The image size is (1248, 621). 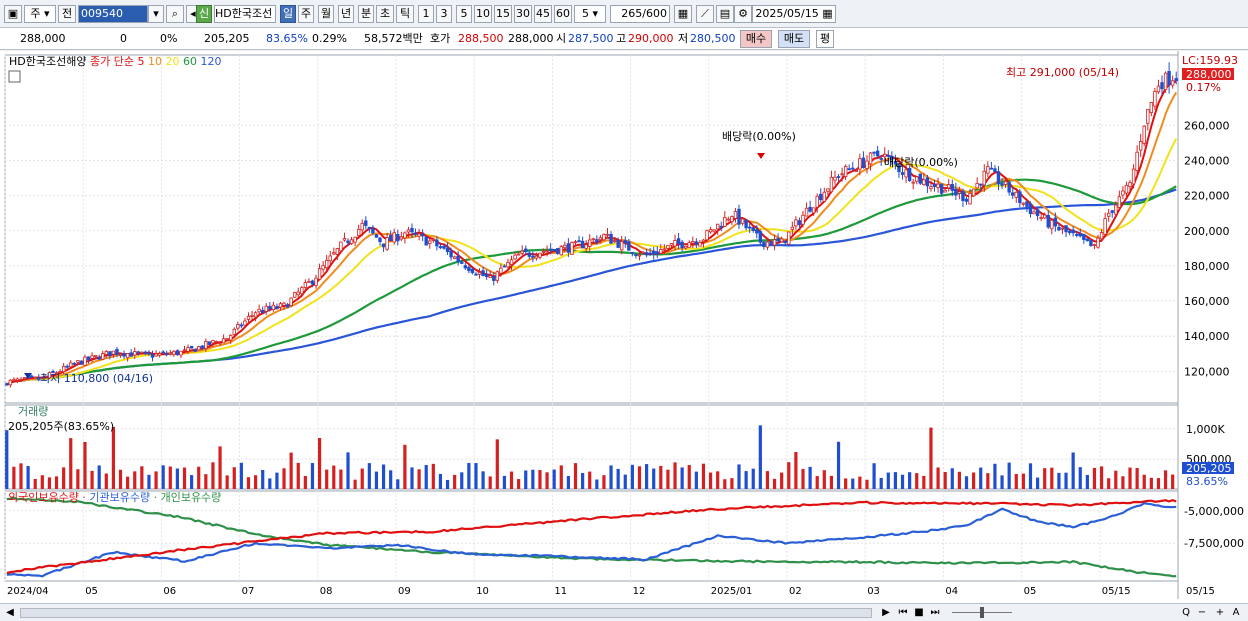 I want to click on minute-5: 5, so click(x=464, y=14).